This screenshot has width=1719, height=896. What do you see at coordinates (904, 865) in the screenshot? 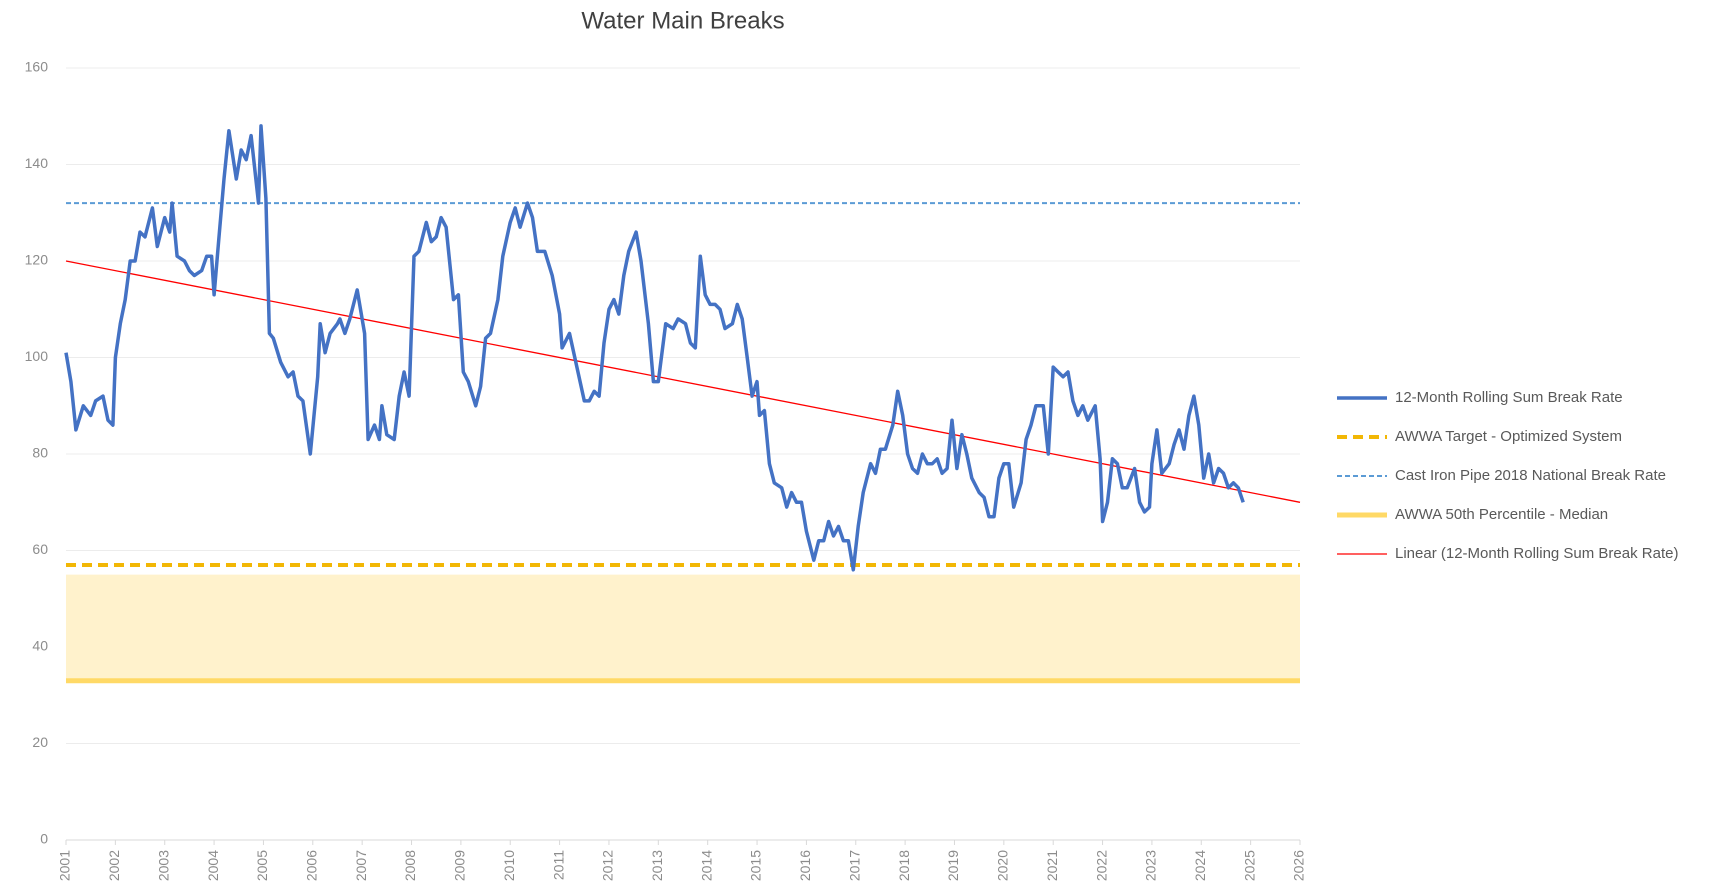
I see `x-tick-label: 2018` at bounding box center [904, 865].